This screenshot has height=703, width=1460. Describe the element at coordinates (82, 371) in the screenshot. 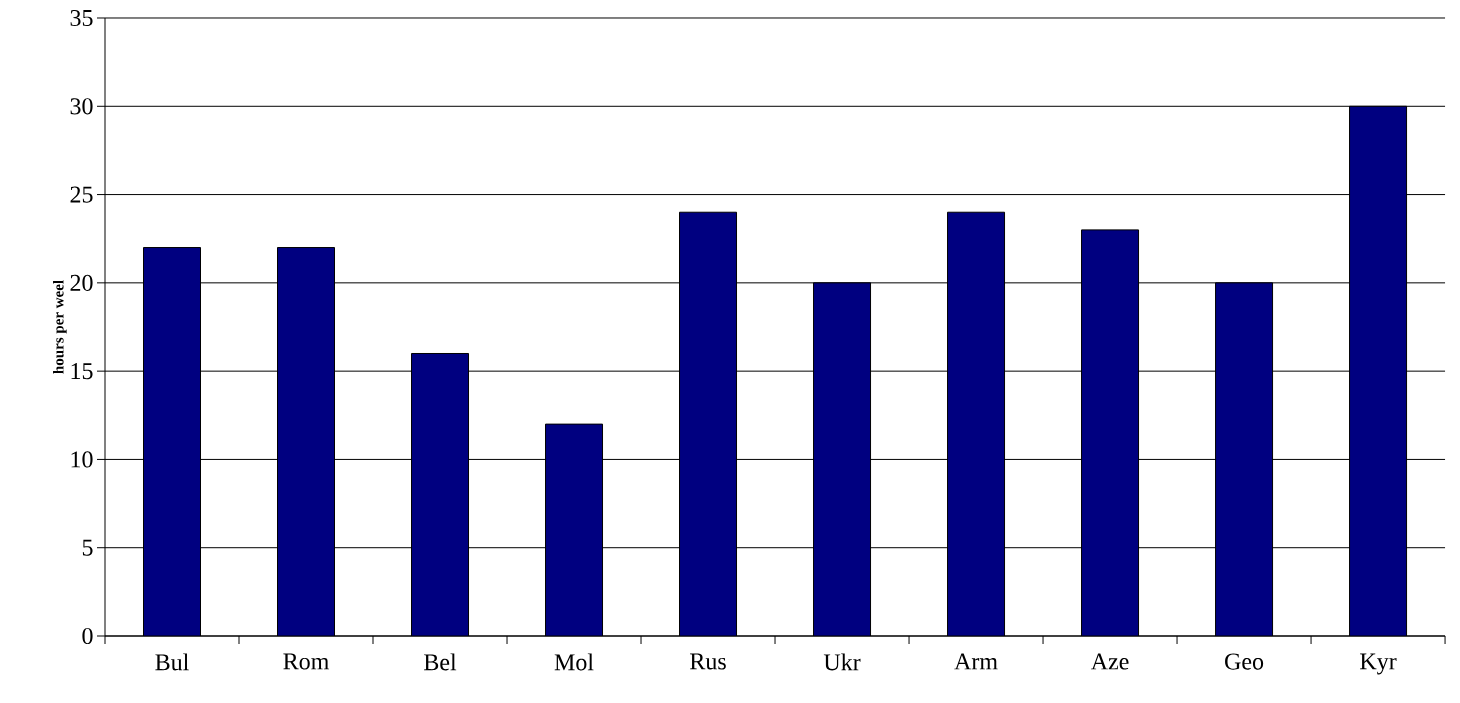

I see `y-tick-label: 15` at that location.